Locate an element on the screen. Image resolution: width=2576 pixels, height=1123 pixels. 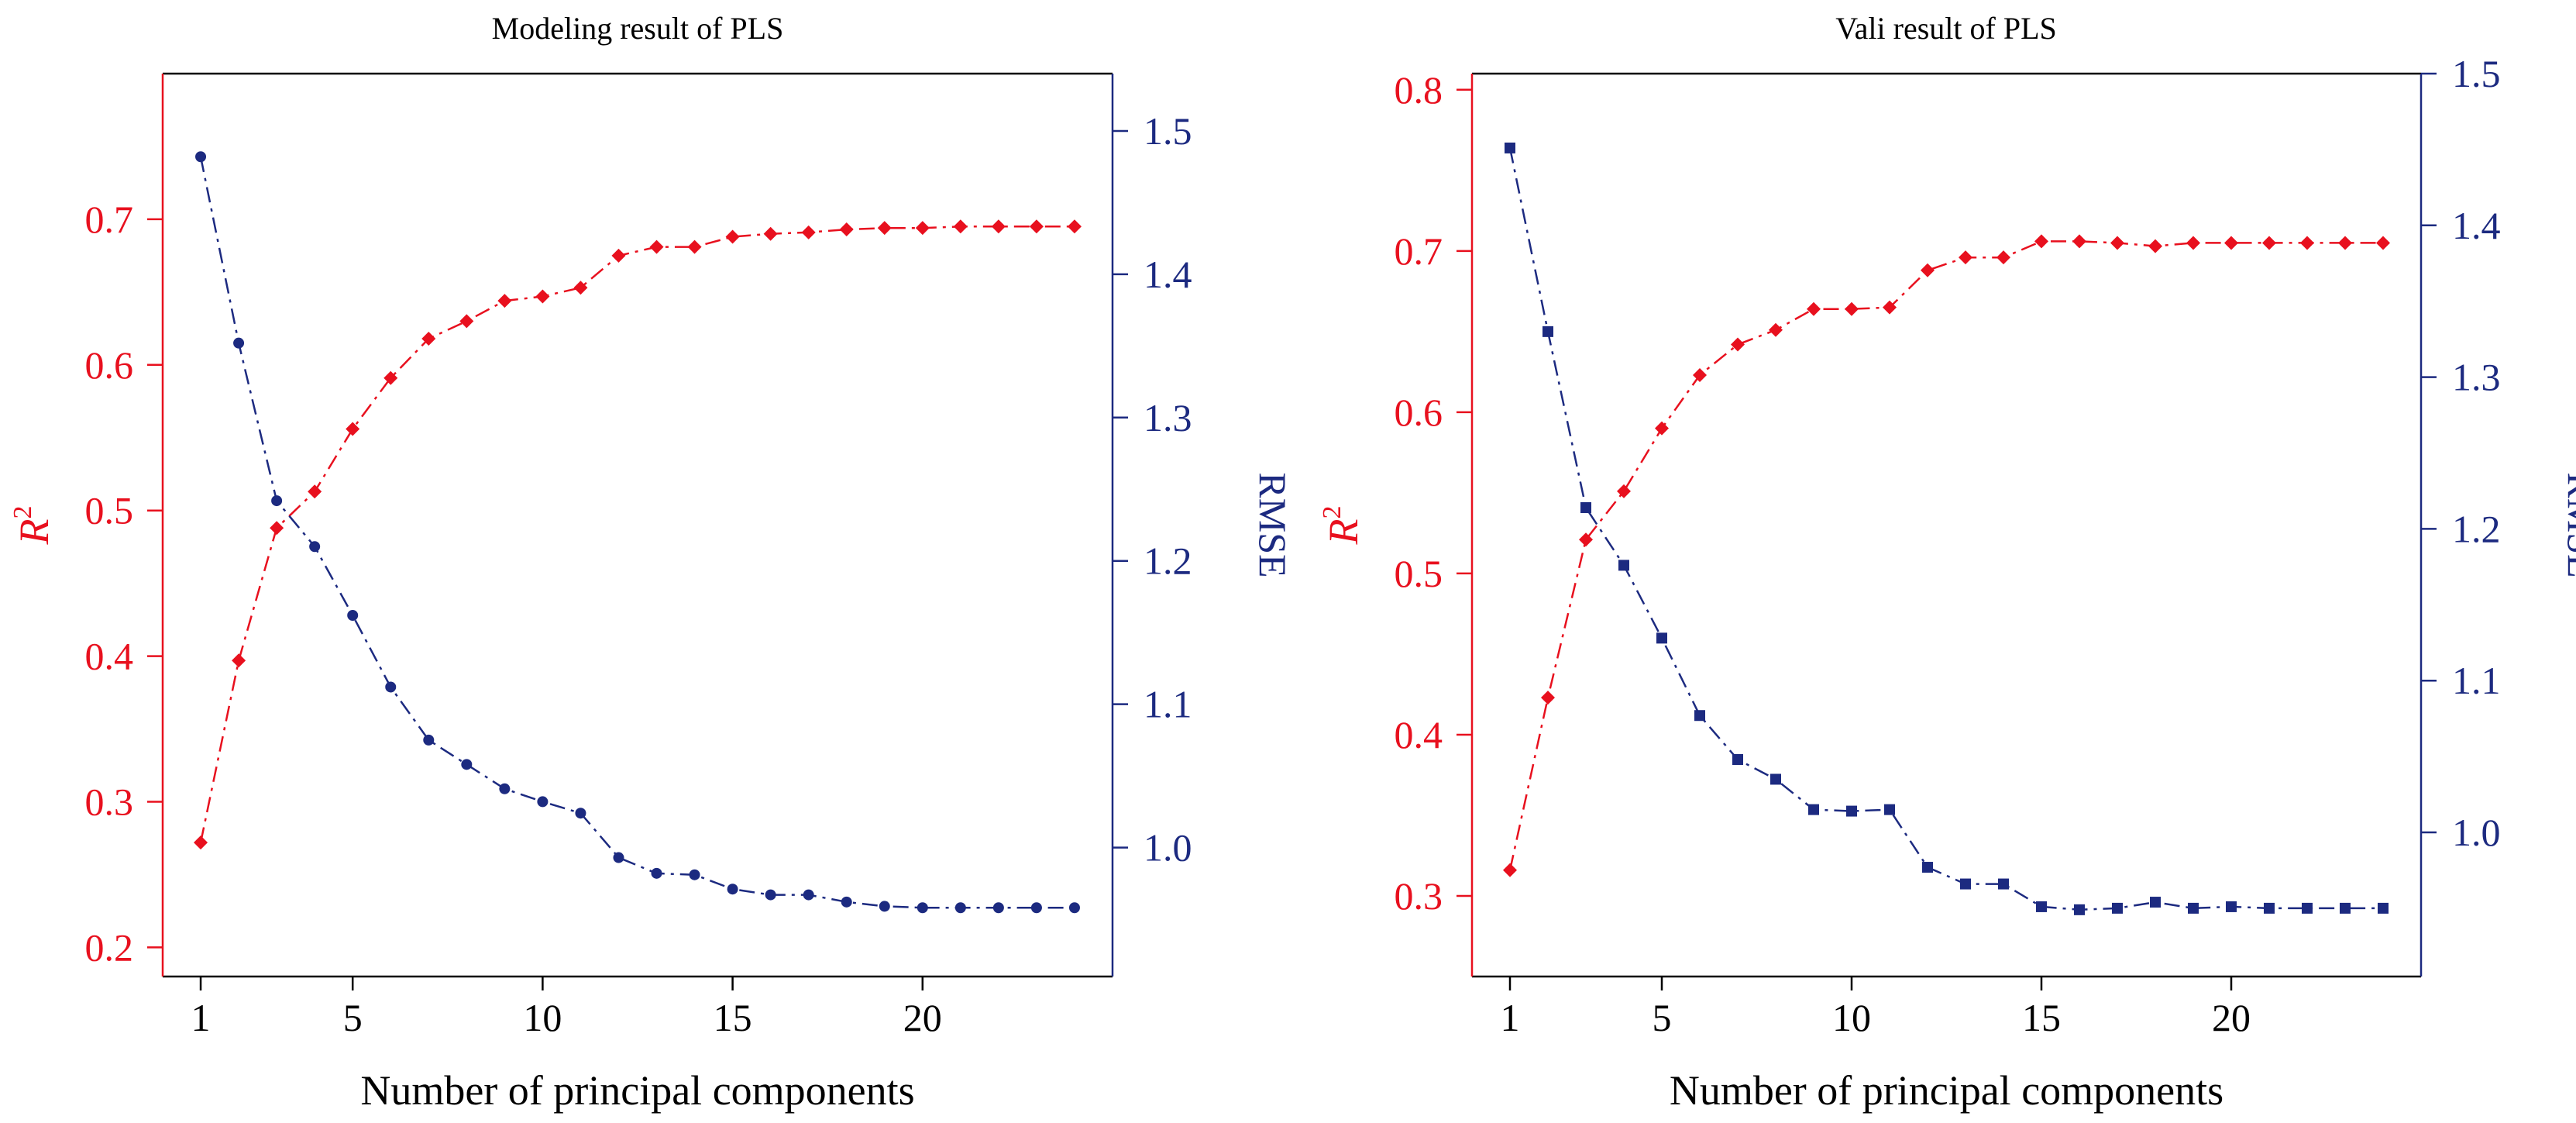
right-y-axis-label: RMSE is located at coordinates (2568, 525).